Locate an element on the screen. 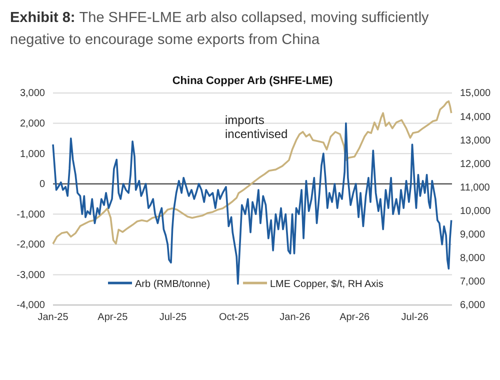  y2-tick-label: 14,000 is located at coordinates (476, 117).